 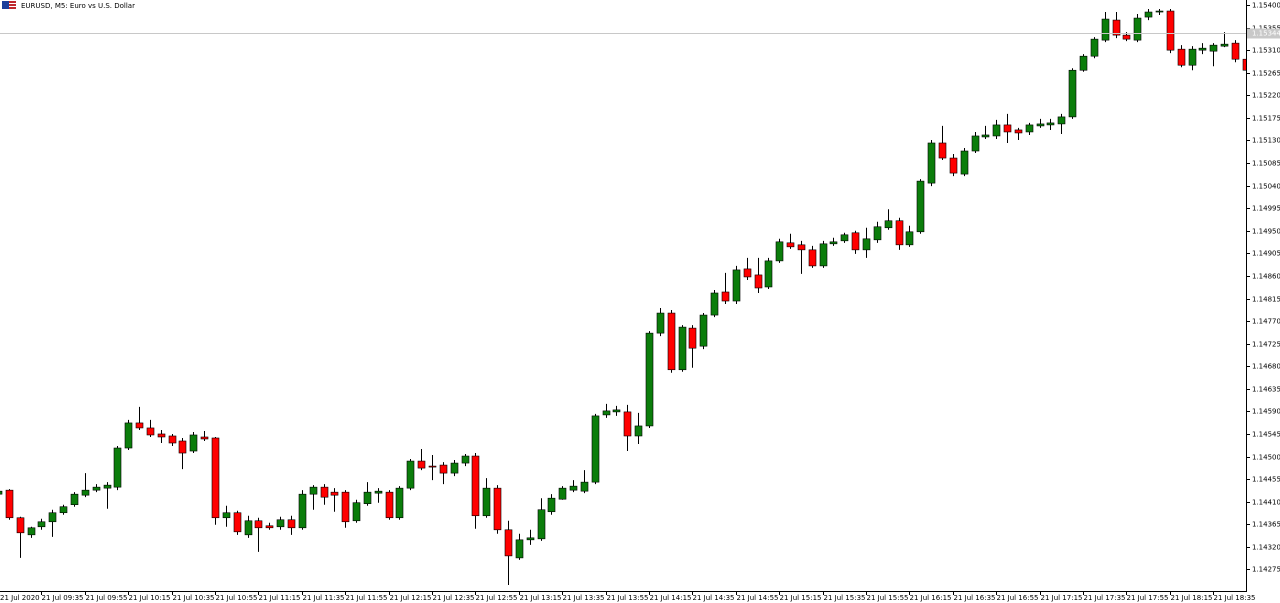 What do you see at coordinates (1266, 548) in the screenshot?
I see `y-tick-label: 1.14320` at bounding box center [1266, 548].